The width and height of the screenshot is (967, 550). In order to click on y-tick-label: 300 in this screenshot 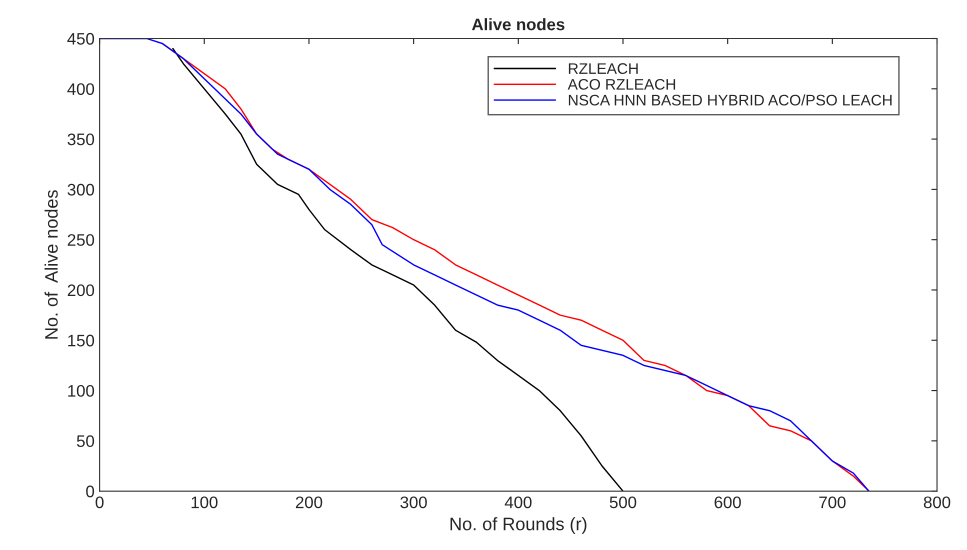, I will do `click(81, 190)`.